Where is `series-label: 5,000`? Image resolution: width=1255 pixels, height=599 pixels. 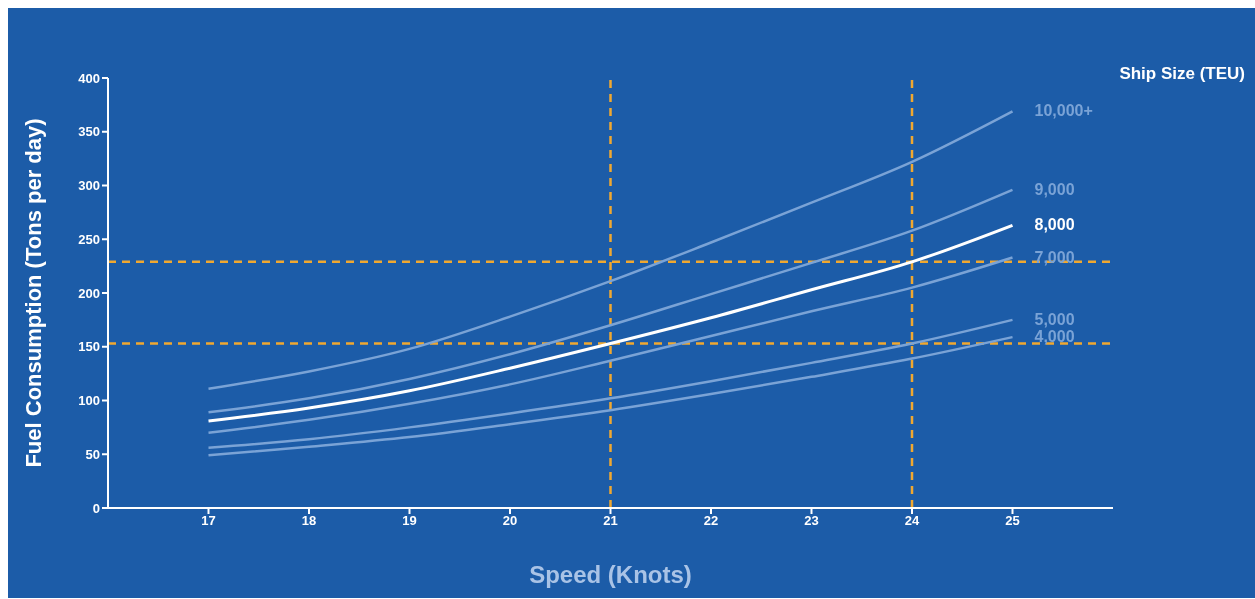
series-label: 5,000 is located at coordinates (1054, 319).